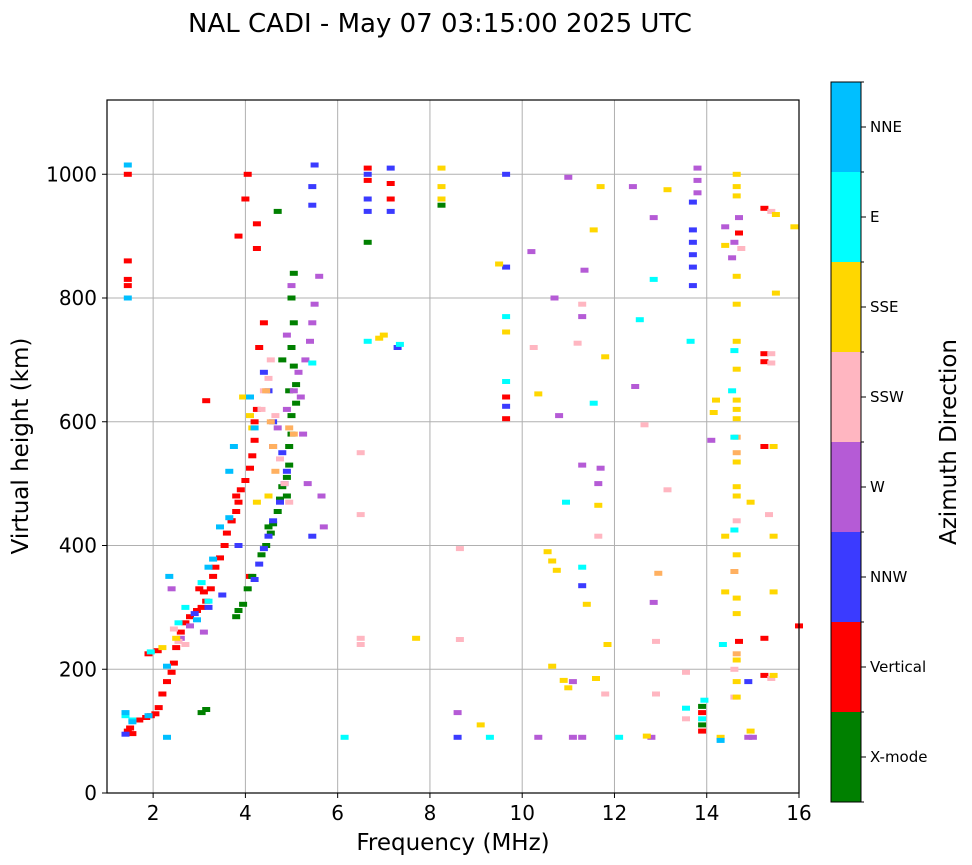  I want to click on colorbar-frame, so click(846, 442).